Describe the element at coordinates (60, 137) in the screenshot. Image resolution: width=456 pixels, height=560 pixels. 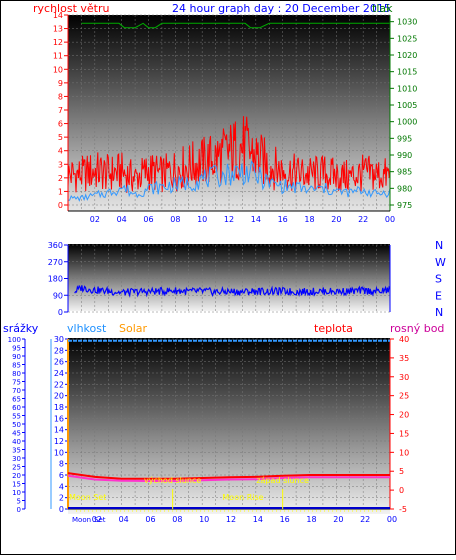
I see `wind-tick-label: 5` at that location.